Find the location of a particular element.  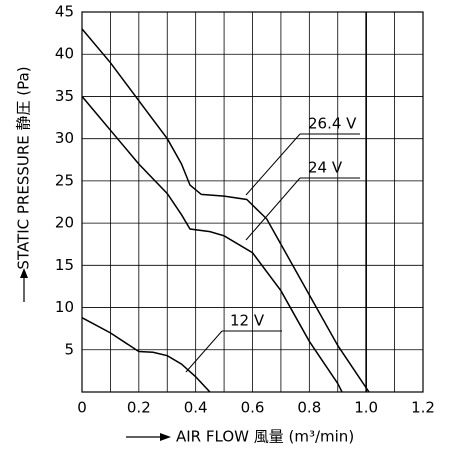

y-axis-label: STATIC PRESSURE 静圧 (Pa) is located at coordinates (24, 167).